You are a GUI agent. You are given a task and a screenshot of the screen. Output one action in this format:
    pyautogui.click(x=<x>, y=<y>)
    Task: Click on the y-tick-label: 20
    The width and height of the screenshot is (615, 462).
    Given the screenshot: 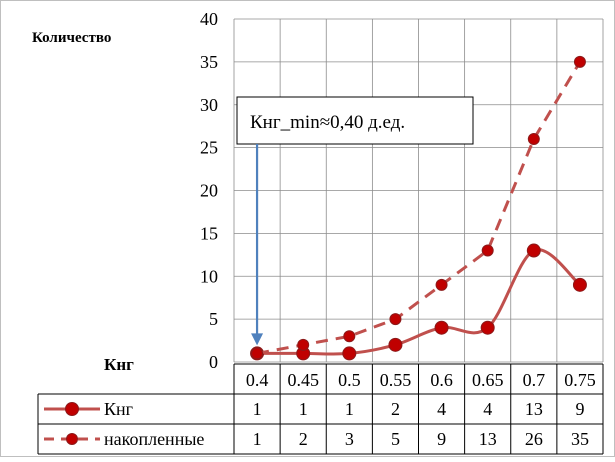 What is the action you would take?
    pyautogui.click(x=209, y=191)
    